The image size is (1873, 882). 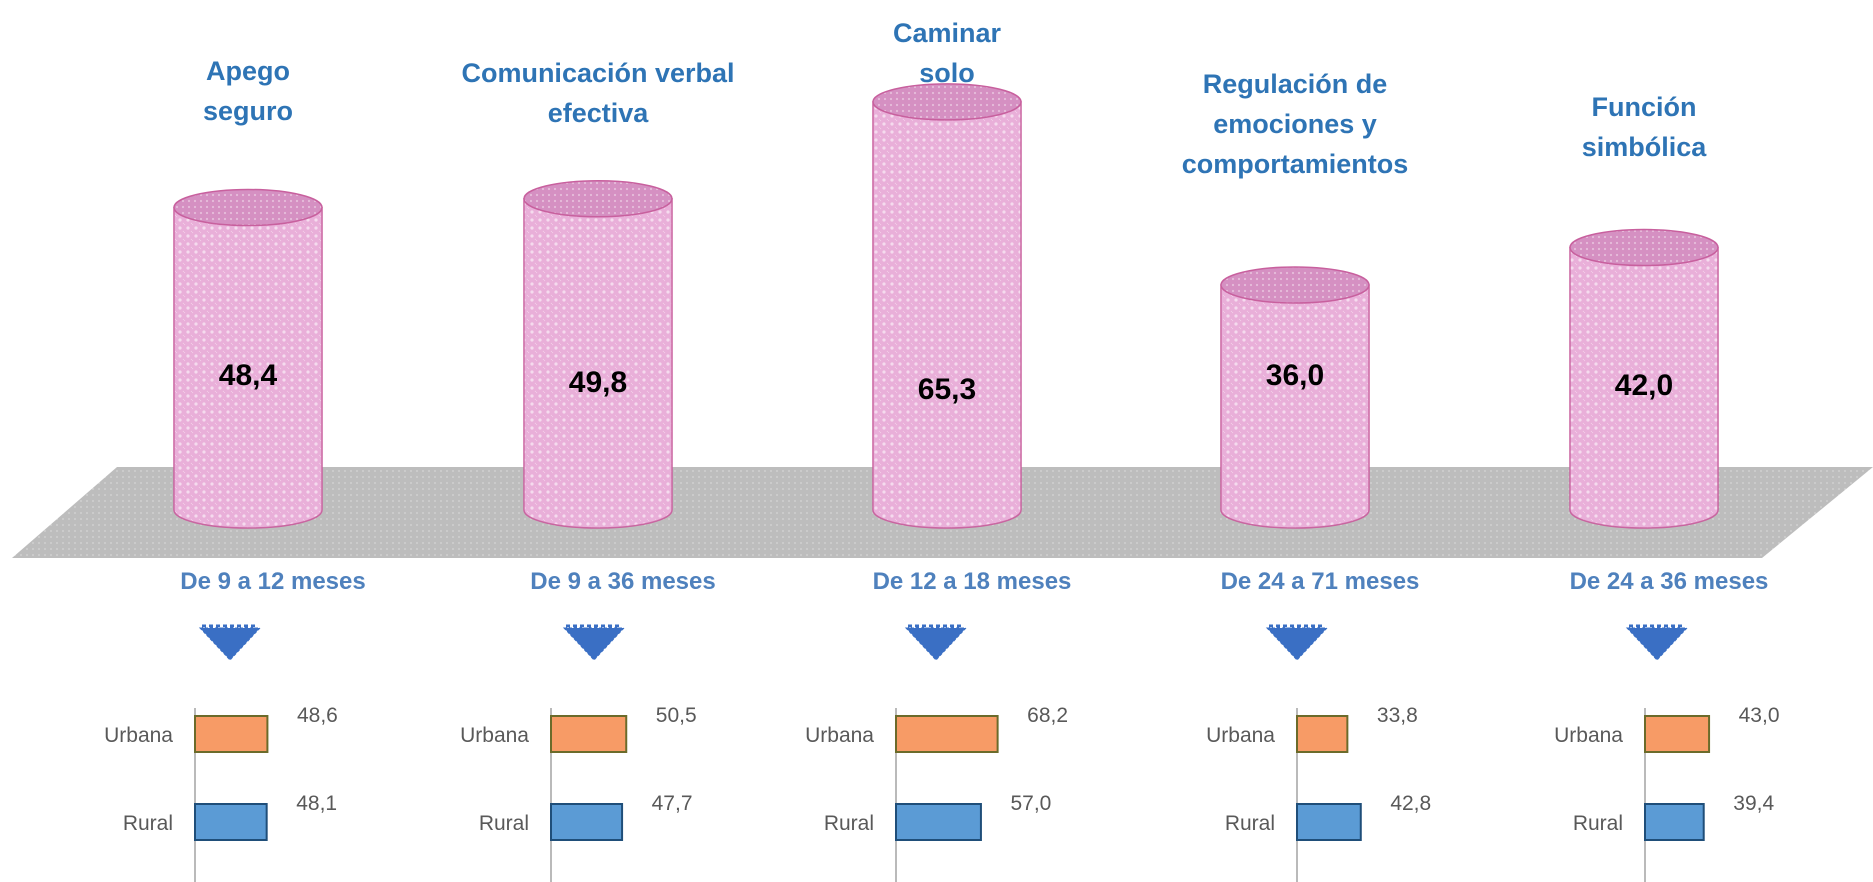 I want to click on category-title: Comunicación verbal efectiva, so click(x=597, y=93).